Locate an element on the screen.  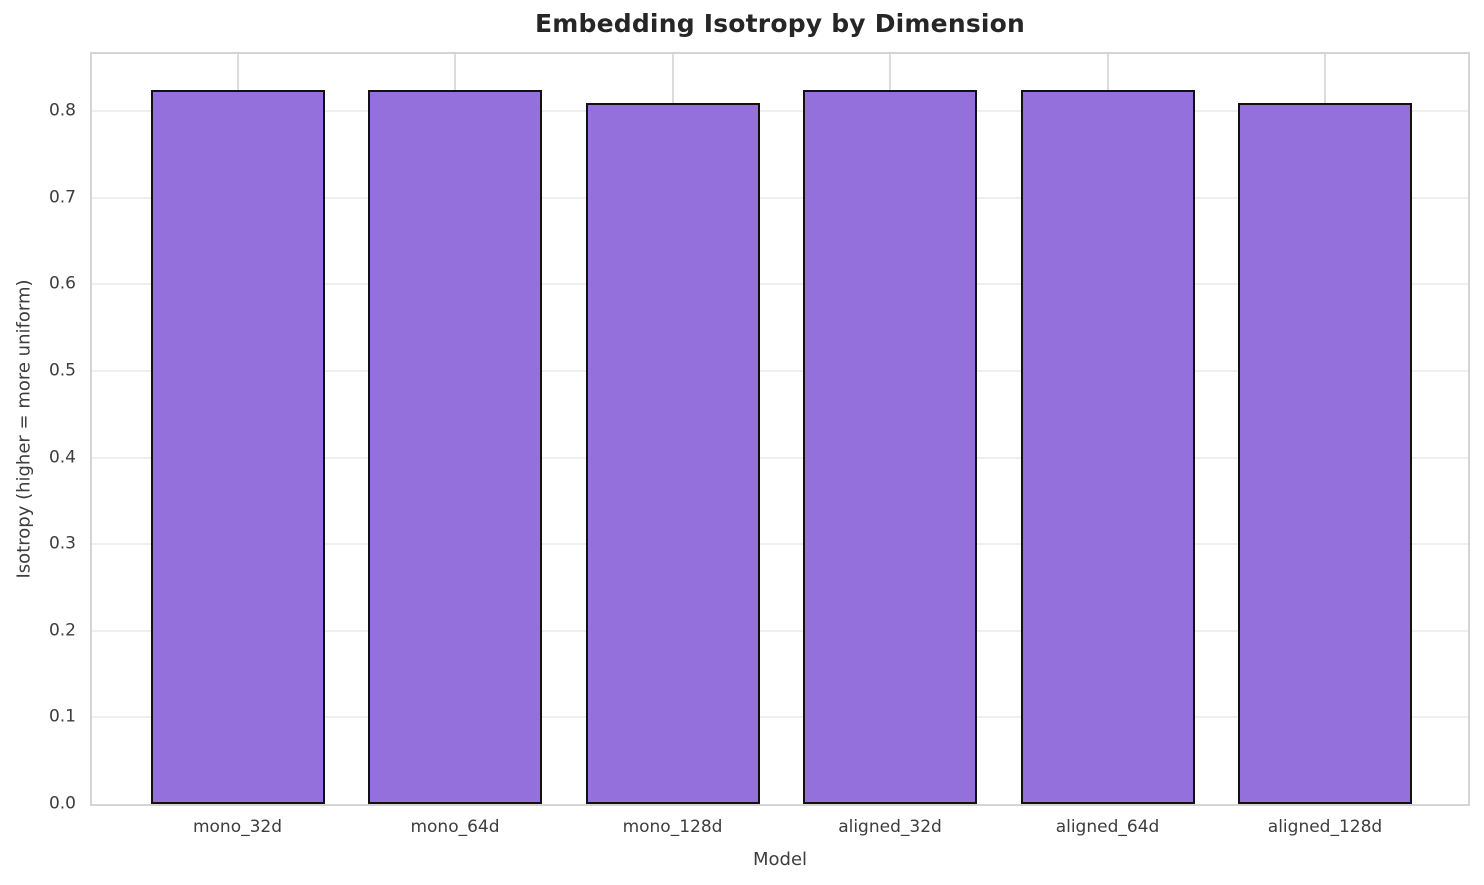
bar-aligned_64d is located at coordinates (1107, 446).